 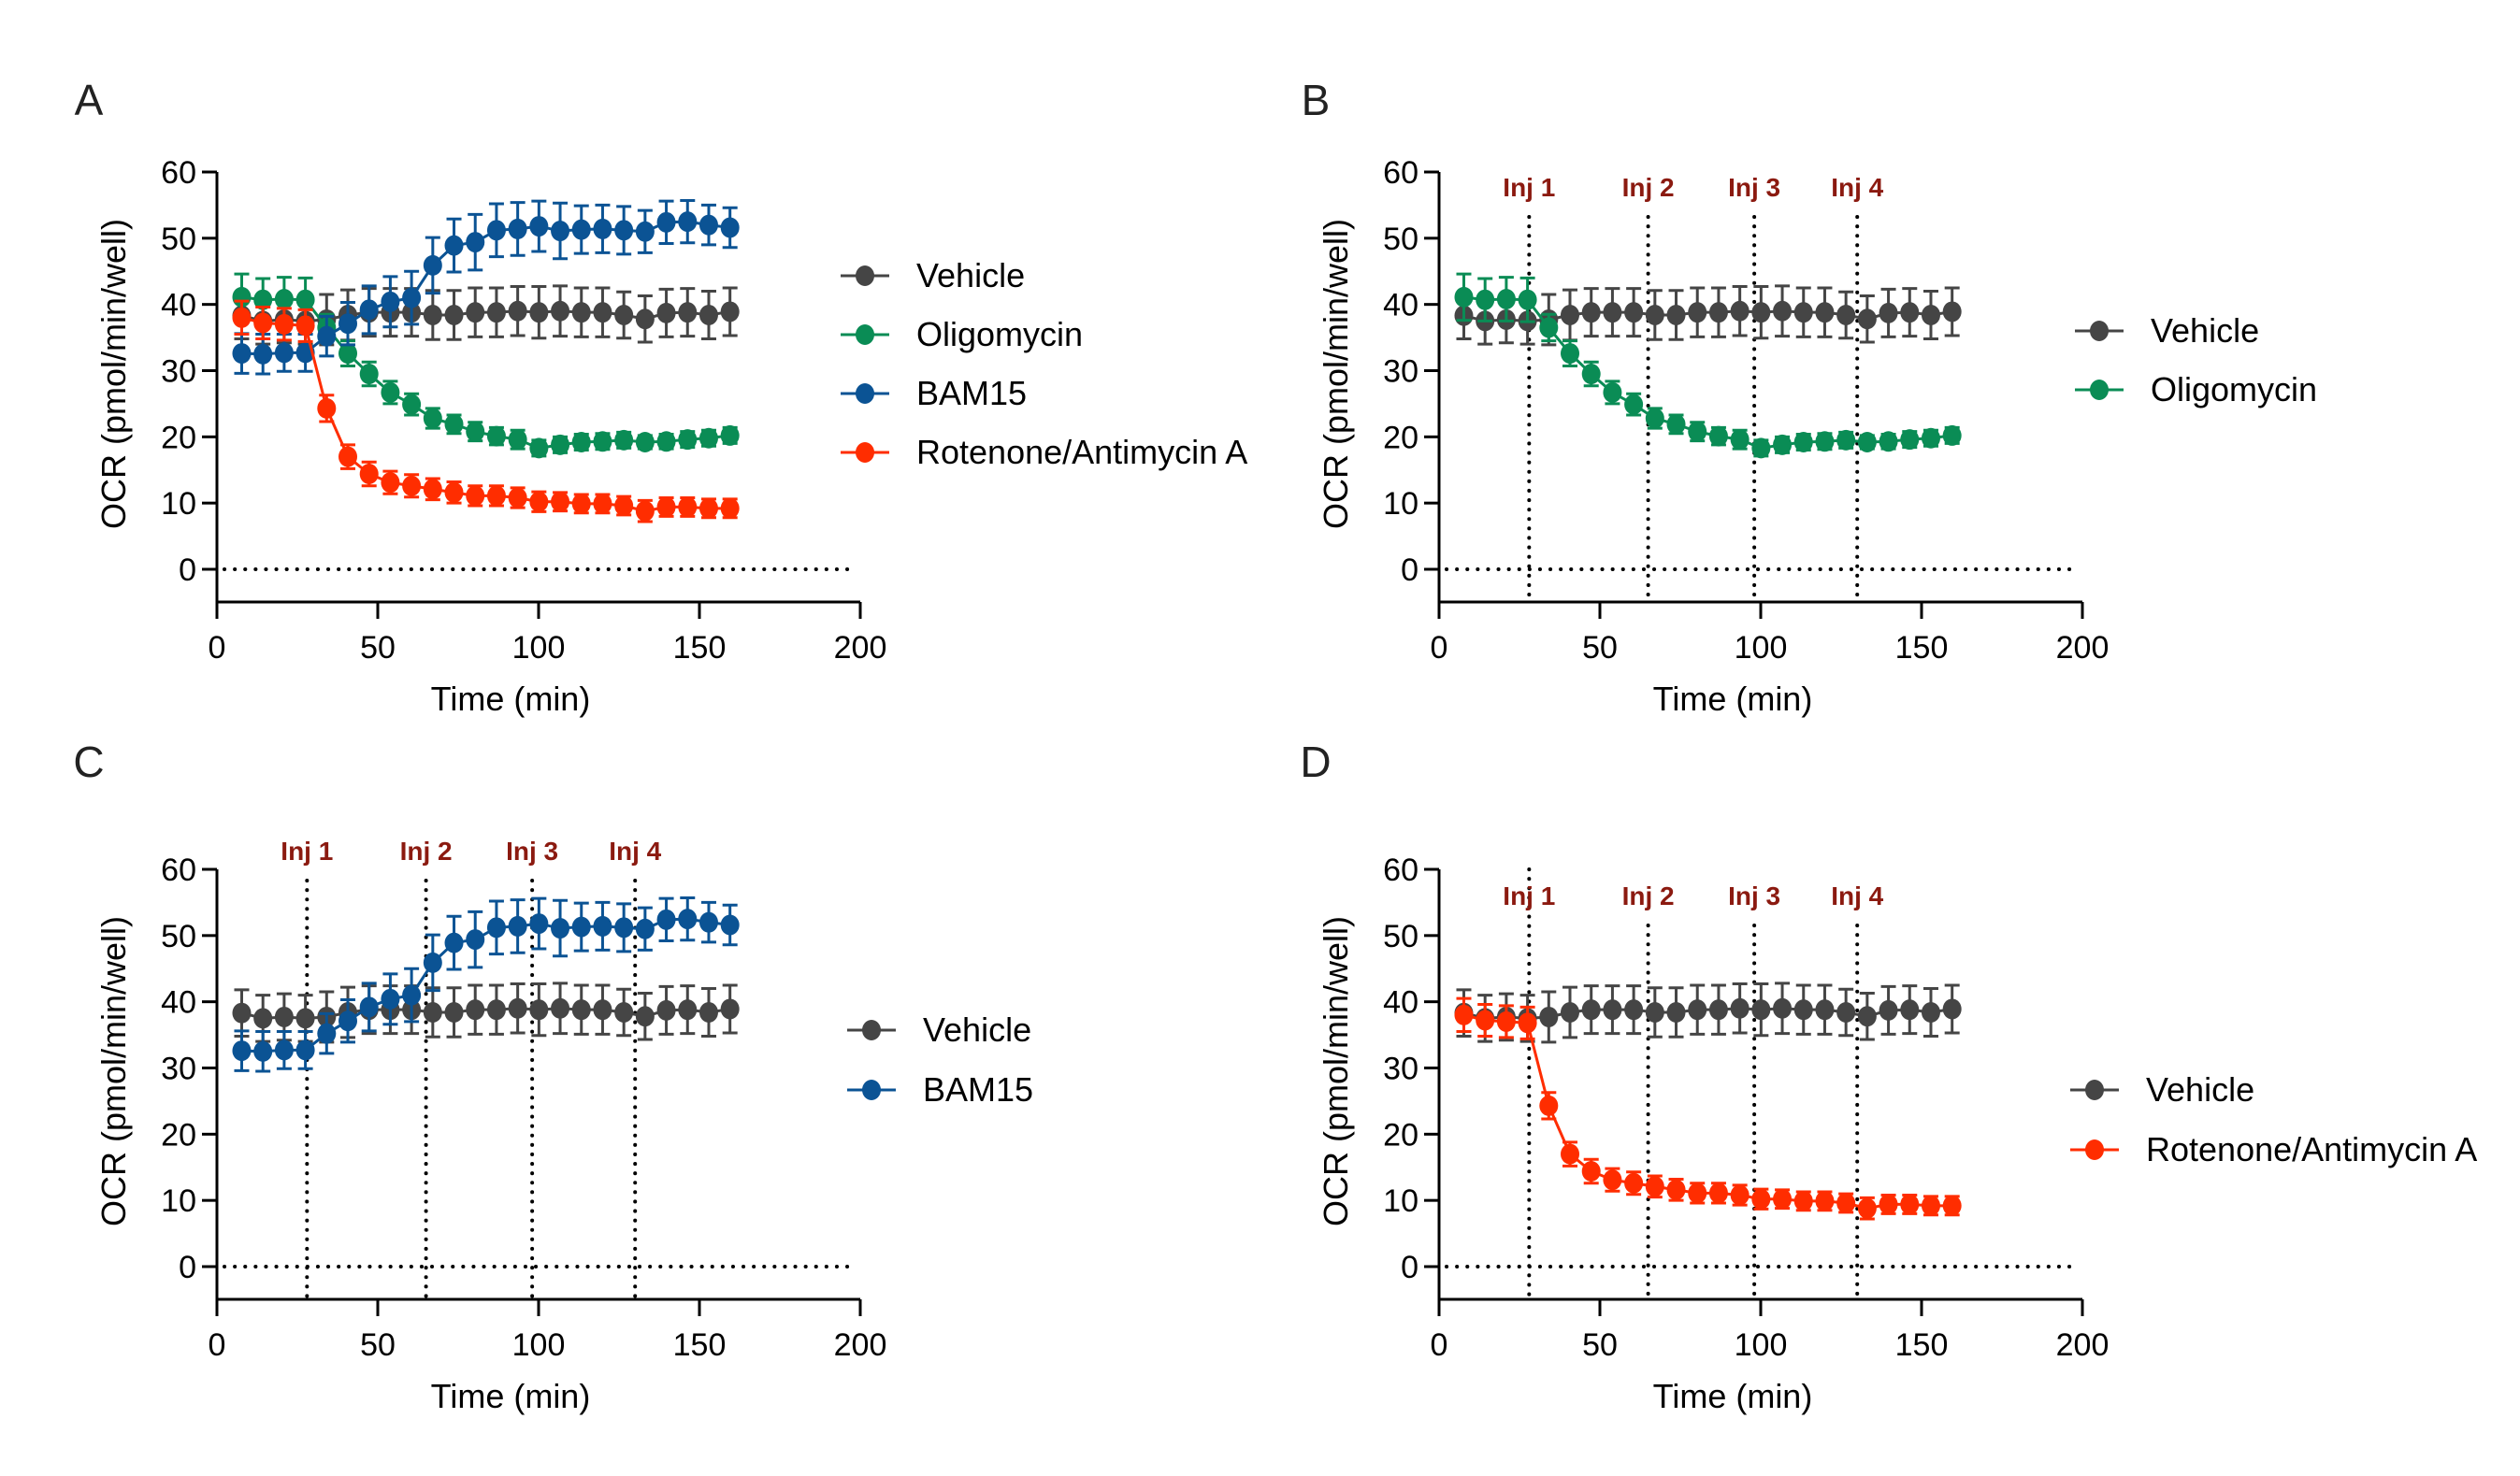 I want to click on x-tick-label: 200, so click(x=2083, y=648).